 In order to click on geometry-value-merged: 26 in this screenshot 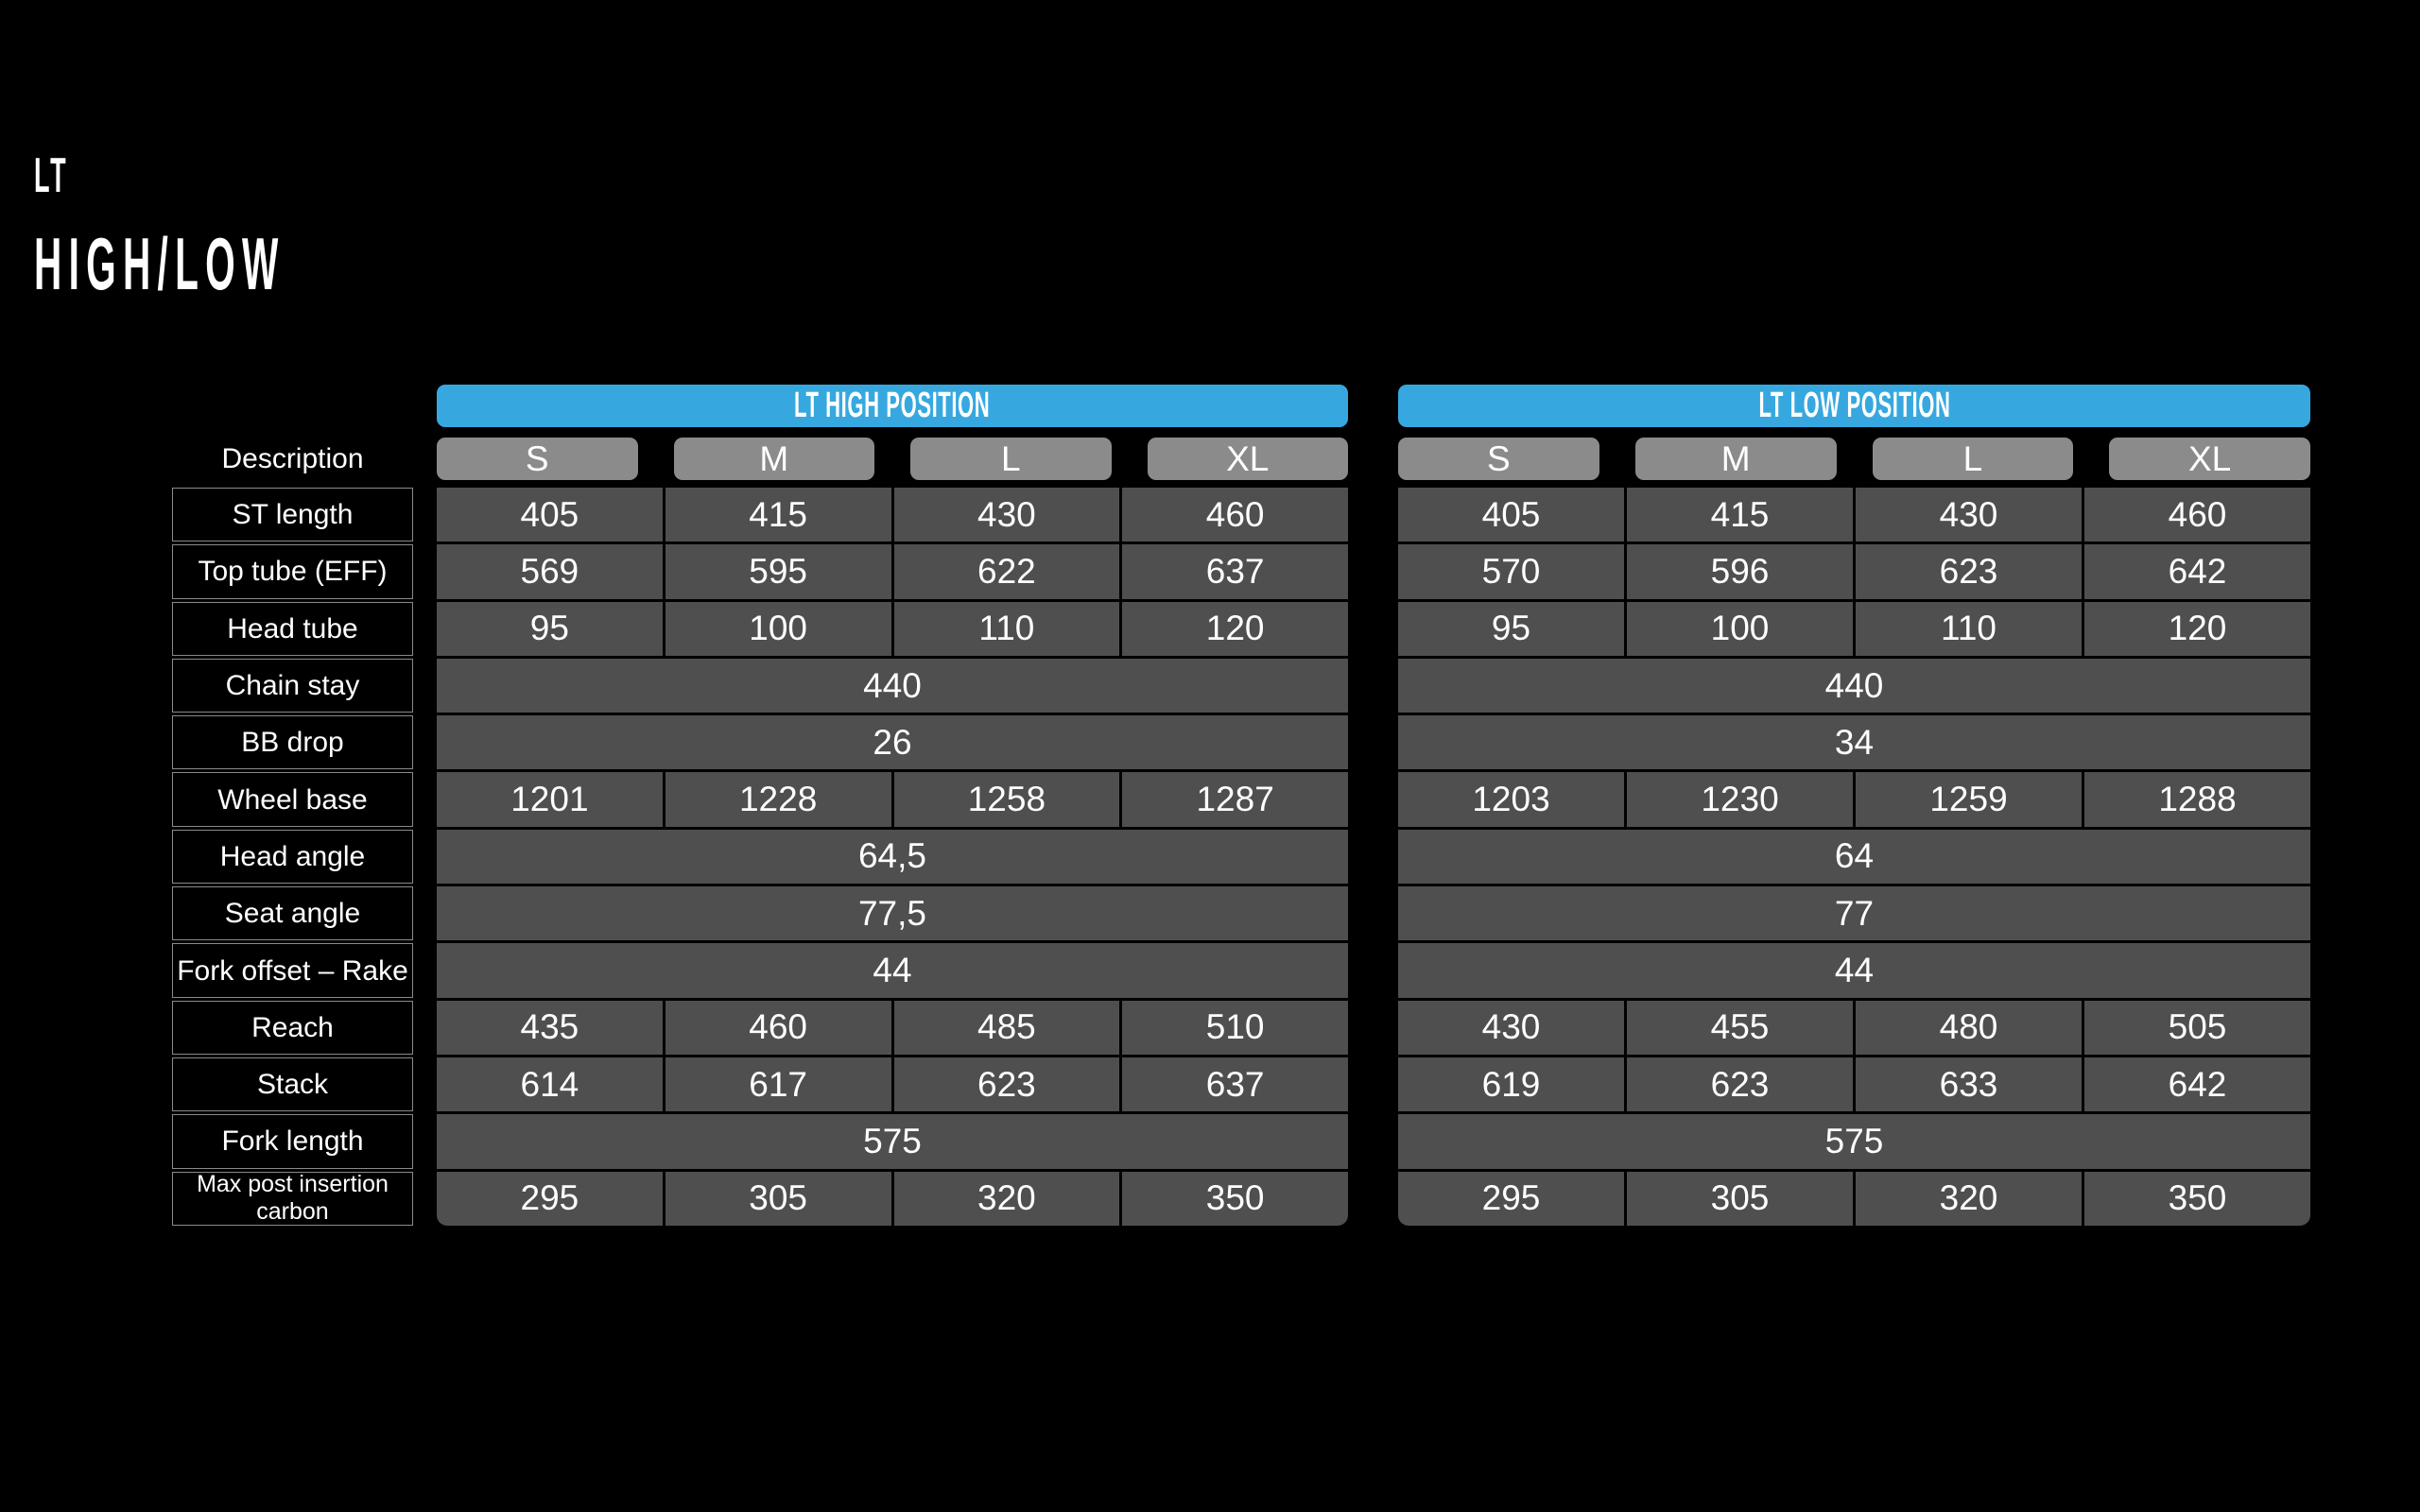, I will do `click(892, 742)`.